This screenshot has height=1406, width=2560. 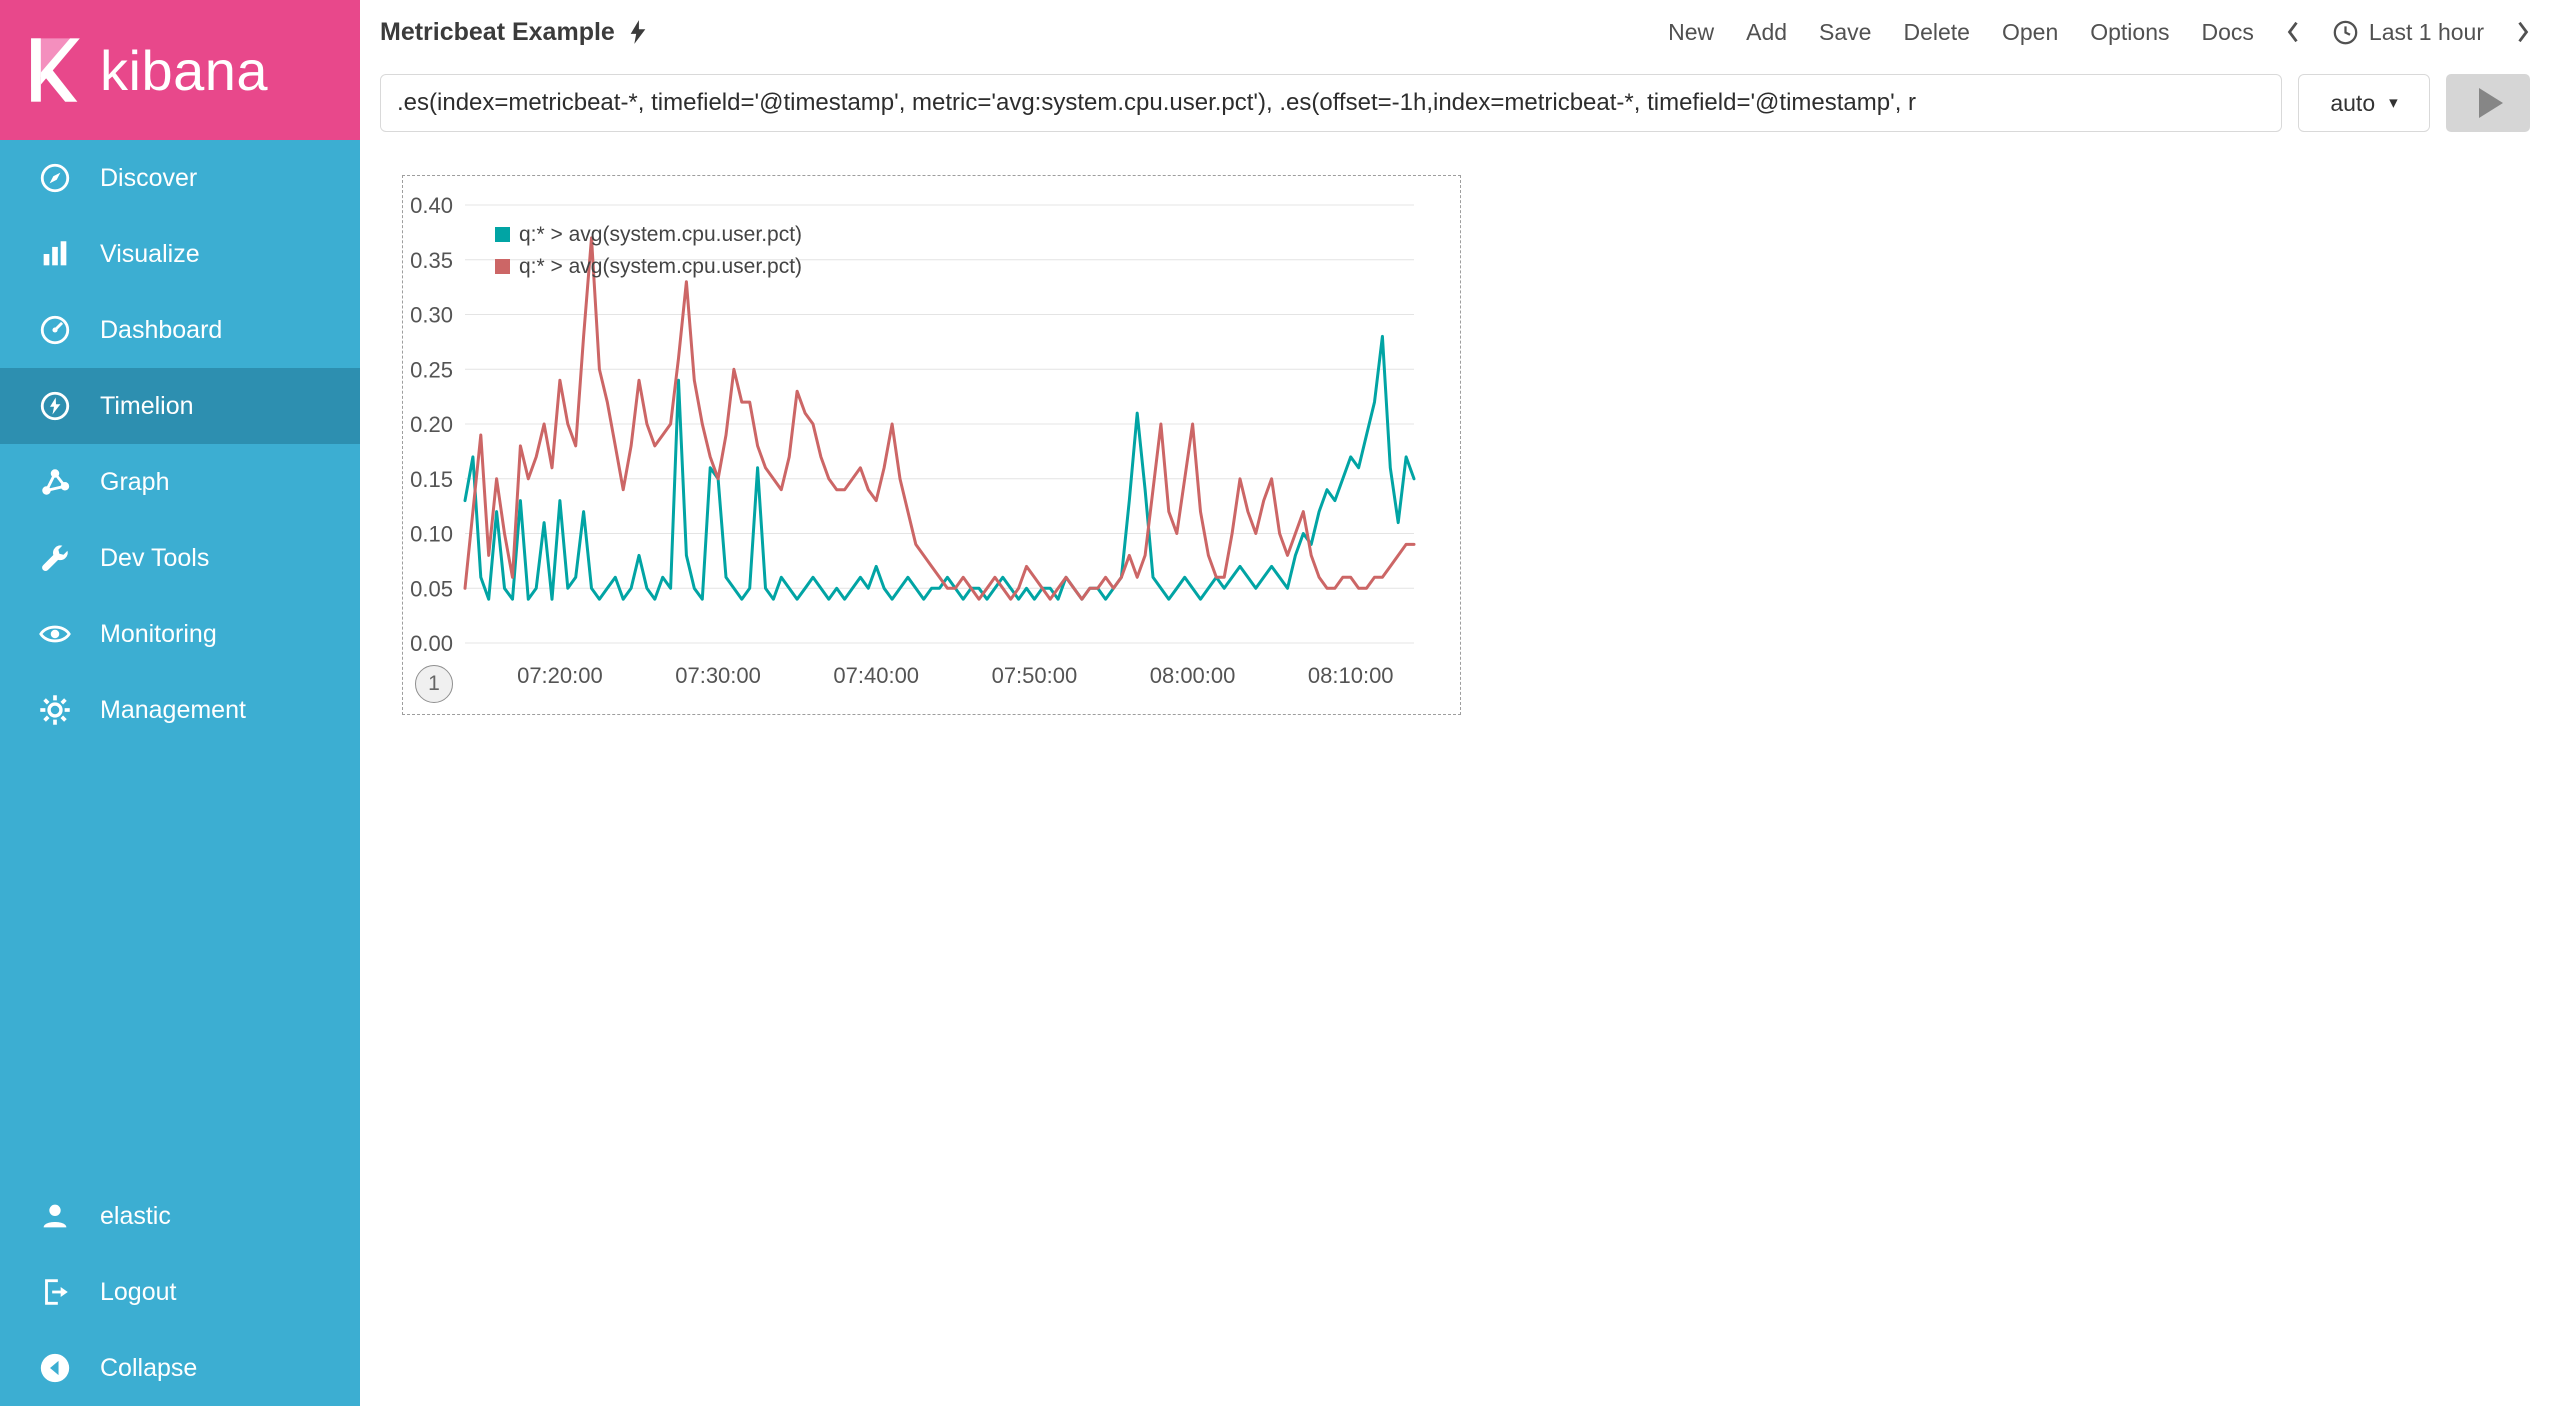 What do you see at coordinates (431, 588) in the screenshot?
I see `svg-text: 0.05` at bounding box center [431, 588].